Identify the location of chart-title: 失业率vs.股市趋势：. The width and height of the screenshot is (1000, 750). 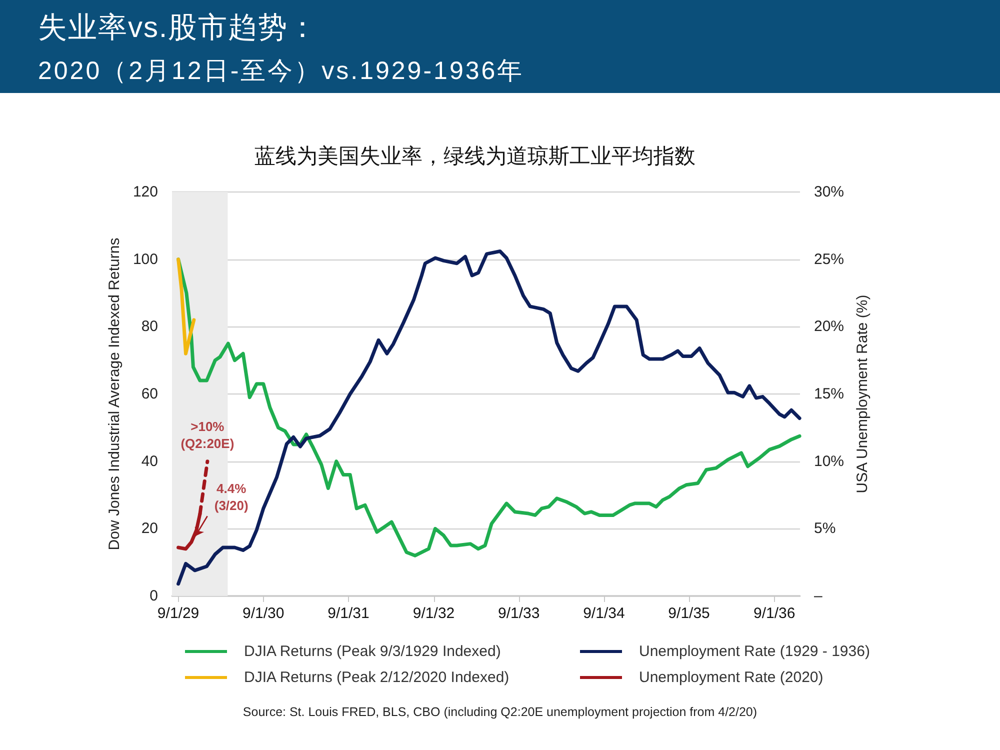
(178, 28).